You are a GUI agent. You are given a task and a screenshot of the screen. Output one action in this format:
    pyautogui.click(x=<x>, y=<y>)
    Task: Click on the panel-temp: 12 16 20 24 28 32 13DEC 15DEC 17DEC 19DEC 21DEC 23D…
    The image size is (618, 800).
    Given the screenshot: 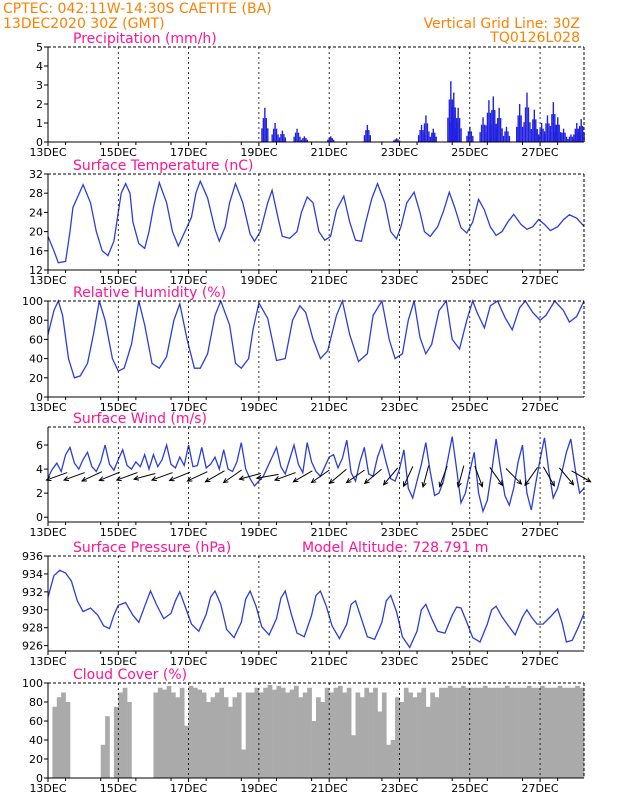 What is the action you would take?
    pyautogui.click(x=307, y=222)
    